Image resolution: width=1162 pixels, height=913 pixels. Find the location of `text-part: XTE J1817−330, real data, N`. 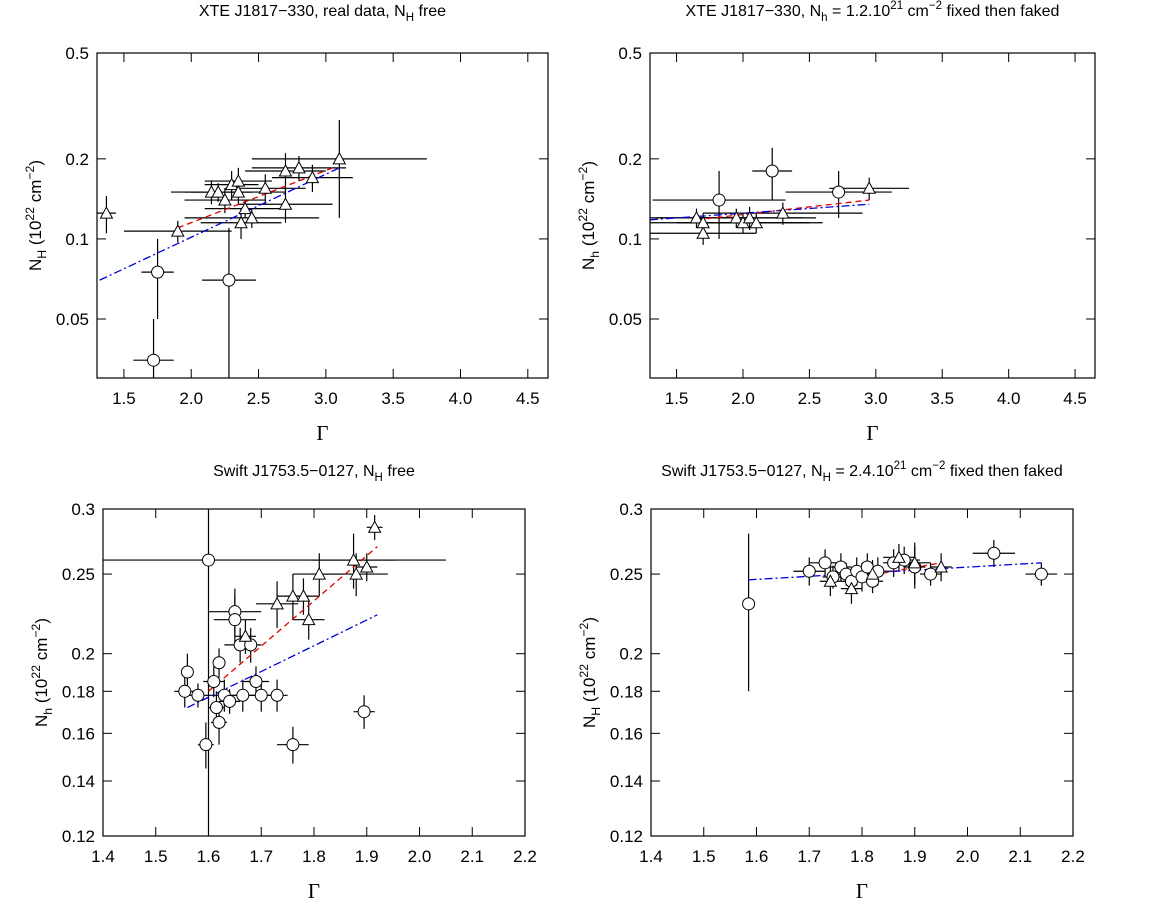

text-part: XTE J1817−330, real data, N is located at coordinates (302, 11).